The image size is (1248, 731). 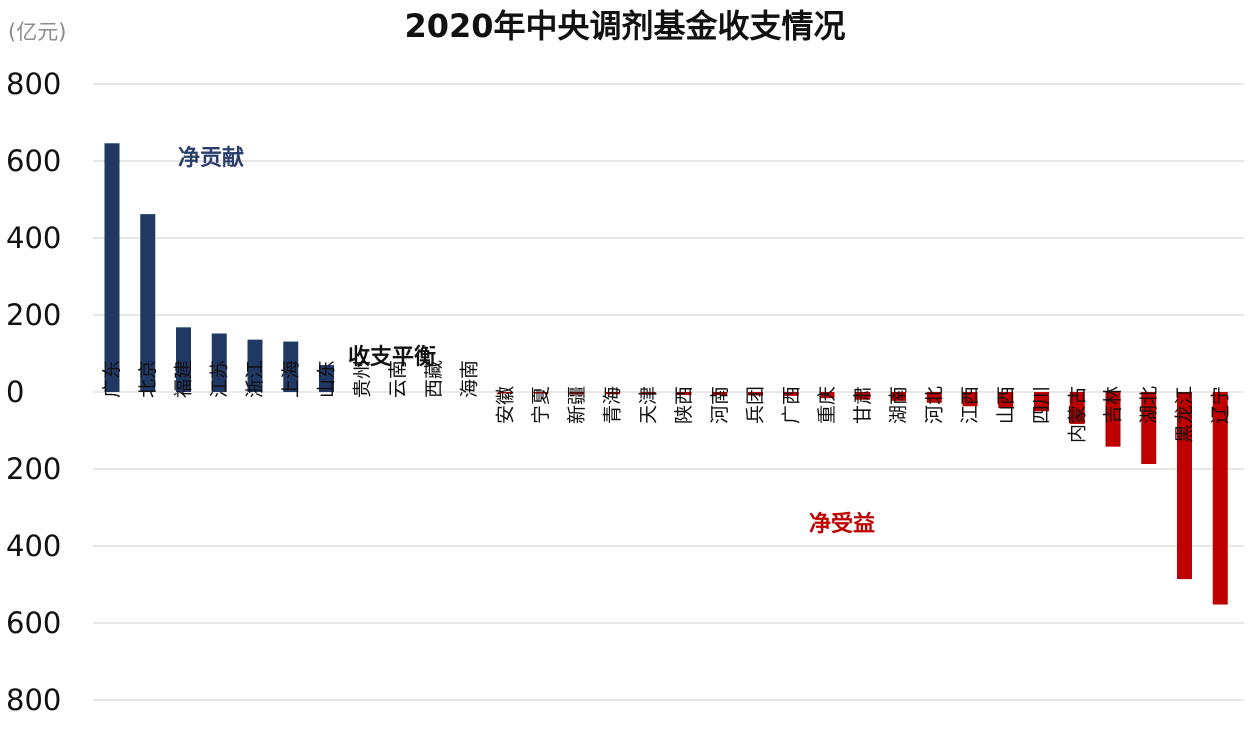 What do you see at coordinates (684, 394) in the screenshot?
I see `bar-陕西` at bounding box center [684, 394].